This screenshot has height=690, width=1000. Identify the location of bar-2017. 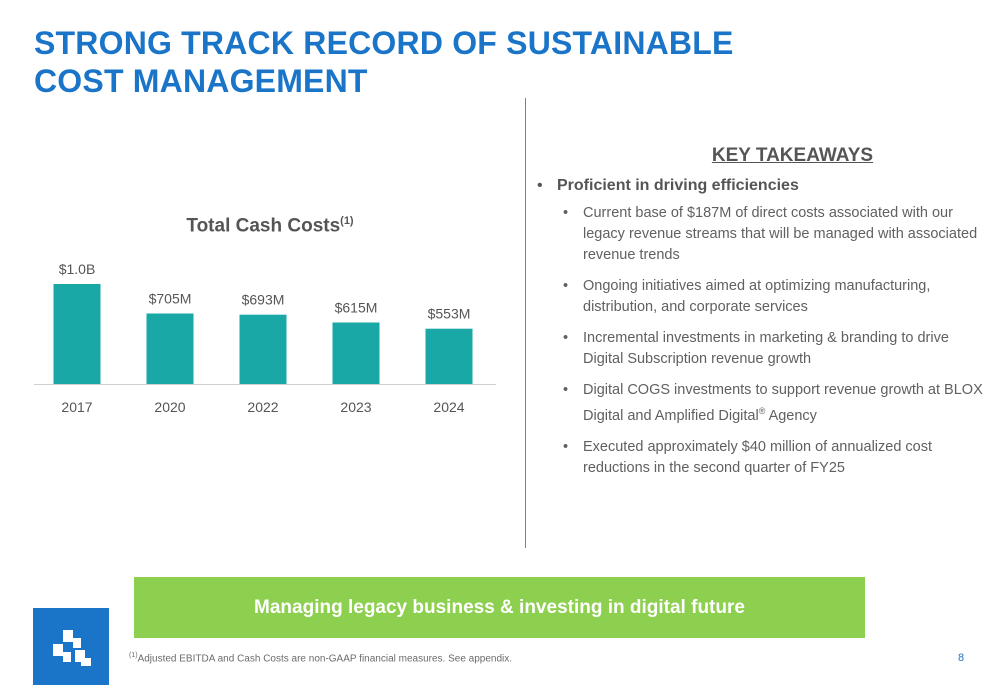
(77, 334).